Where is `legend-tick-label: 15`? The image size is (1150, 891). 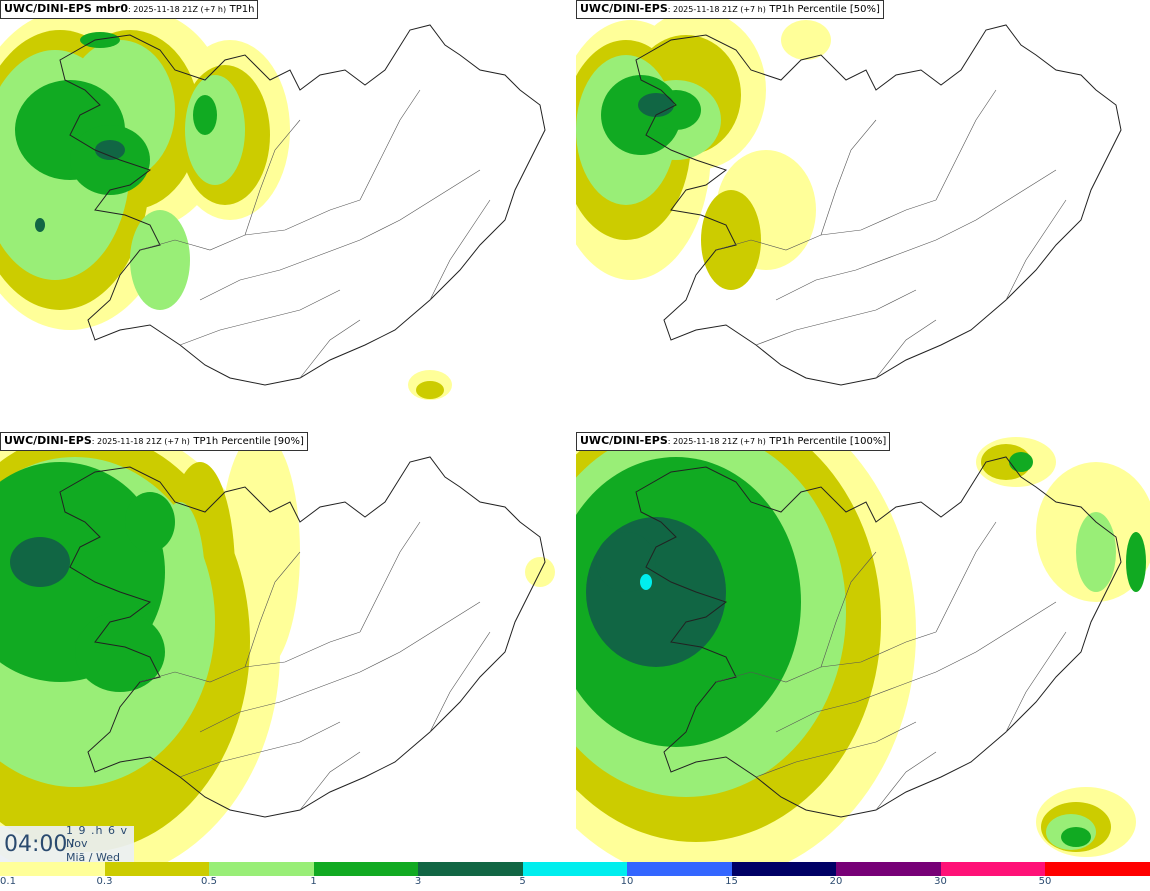
legend-tick-label: 15 is located at coordinates (731, 881).